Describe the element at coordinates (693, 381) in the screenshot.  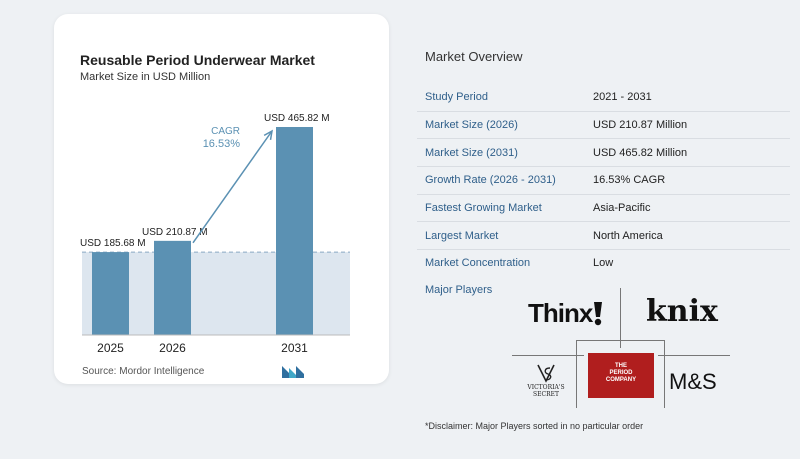
I see `ms-logo: M&S` at that location.